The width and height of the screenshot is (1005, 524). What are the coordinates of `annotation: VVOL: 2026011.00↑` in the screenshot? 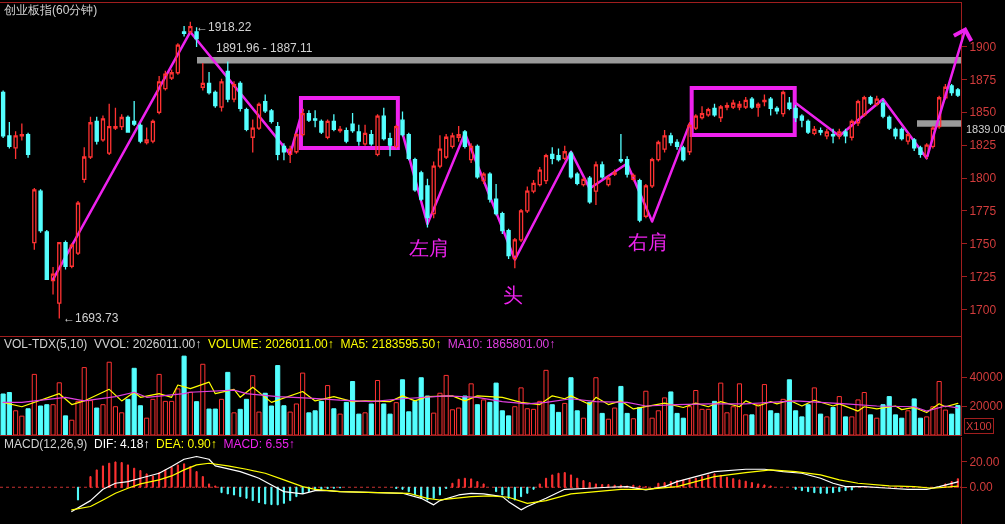 It's located at (148, 344).